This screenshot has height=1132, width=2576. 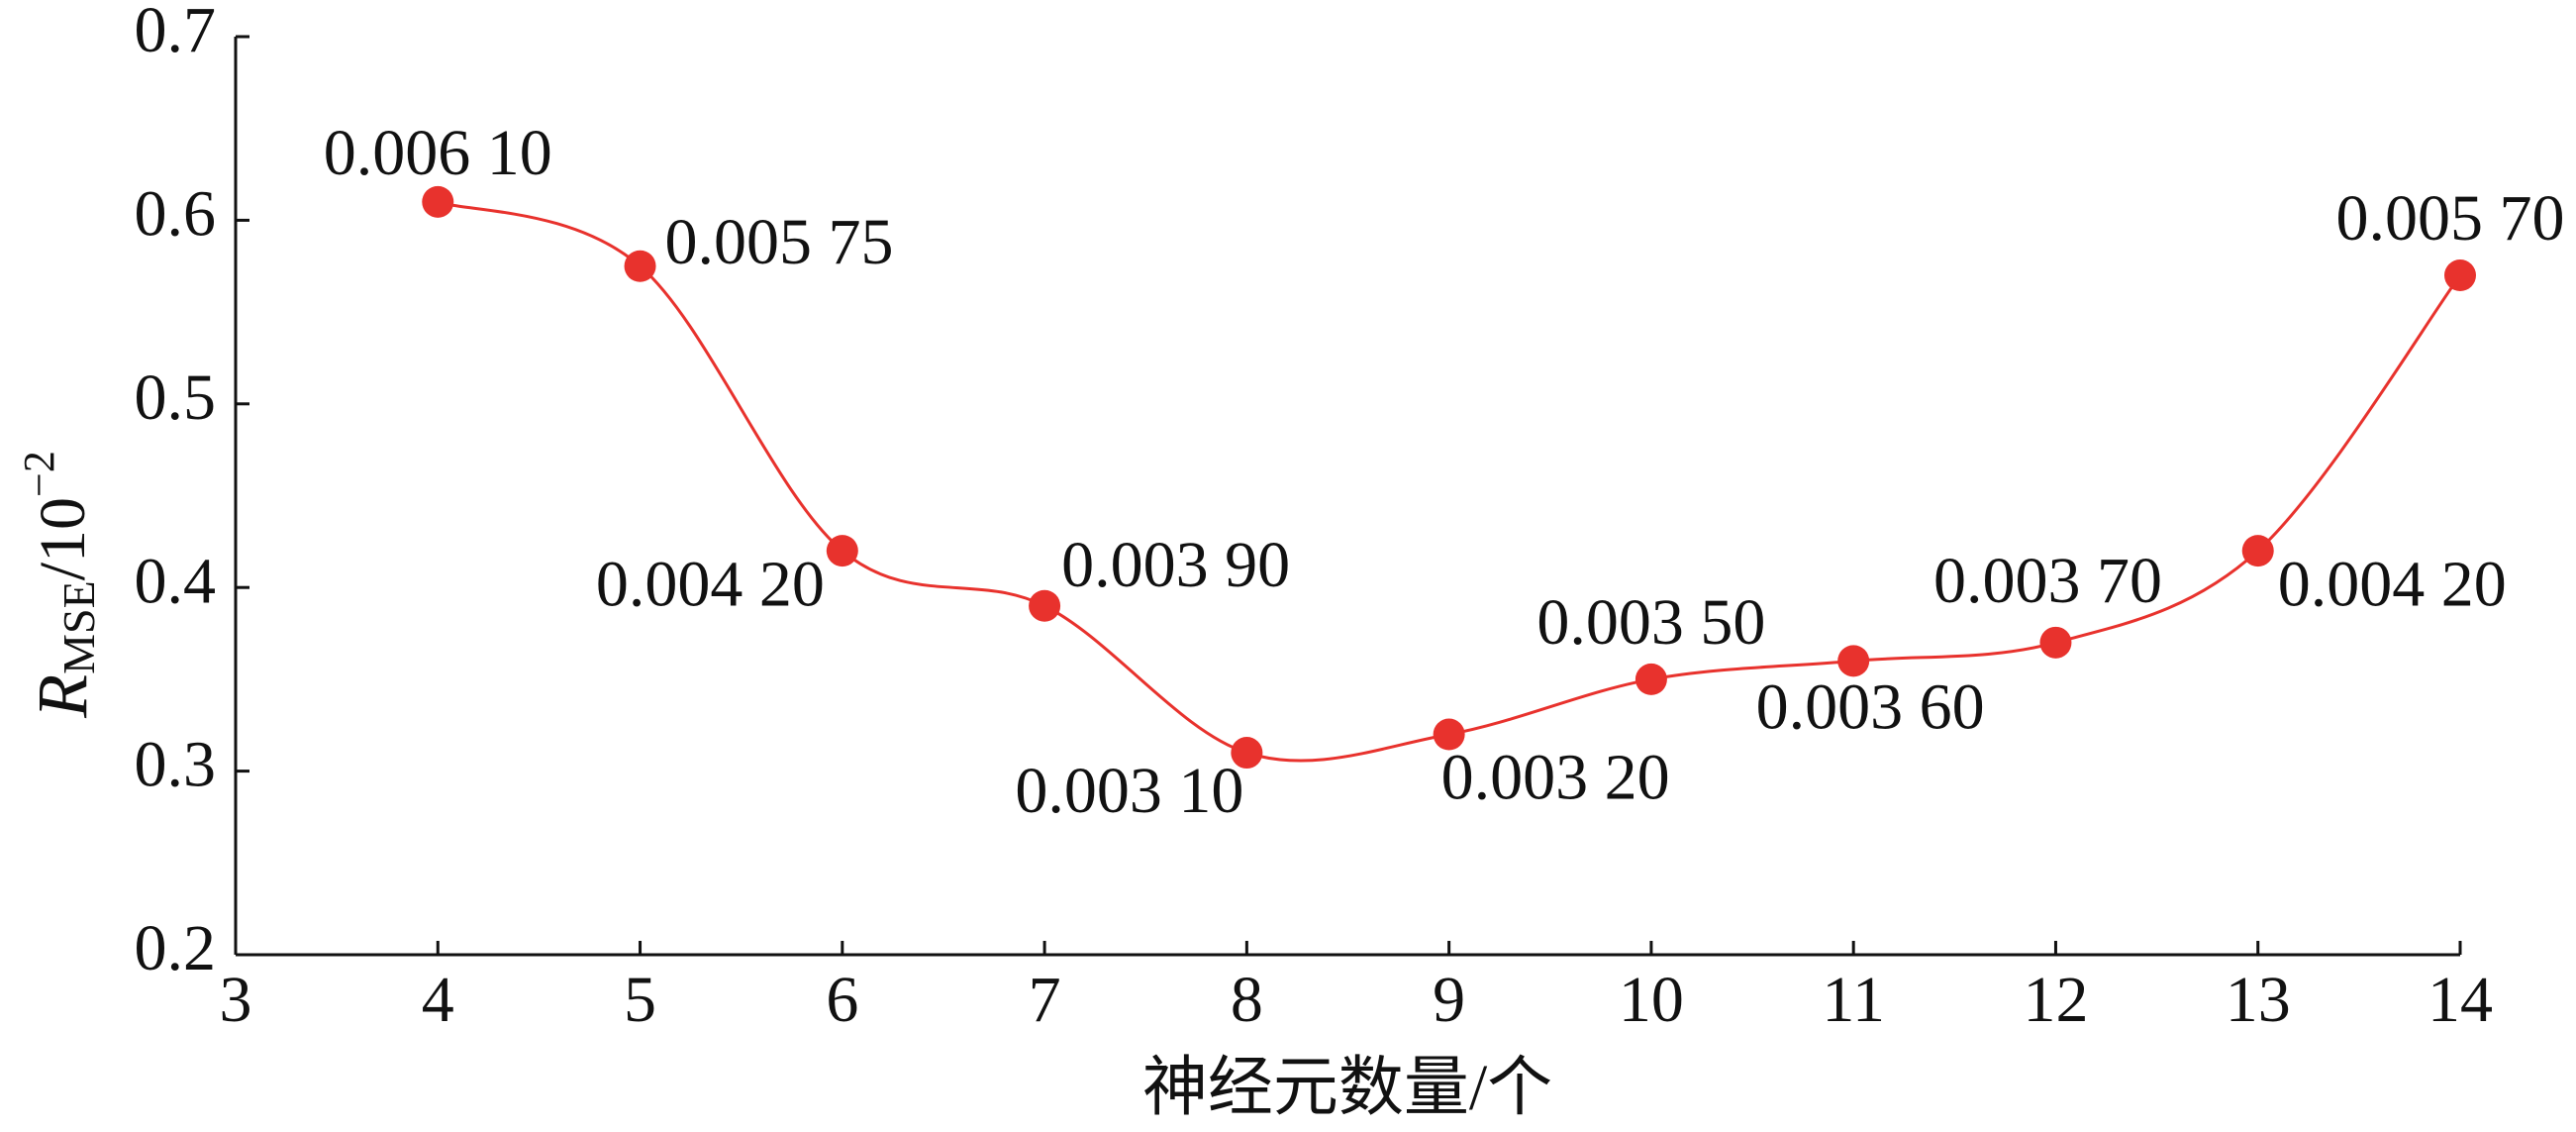 I want to click on y-axis-label: RMSE/10−2, so click(x=59, y=585).